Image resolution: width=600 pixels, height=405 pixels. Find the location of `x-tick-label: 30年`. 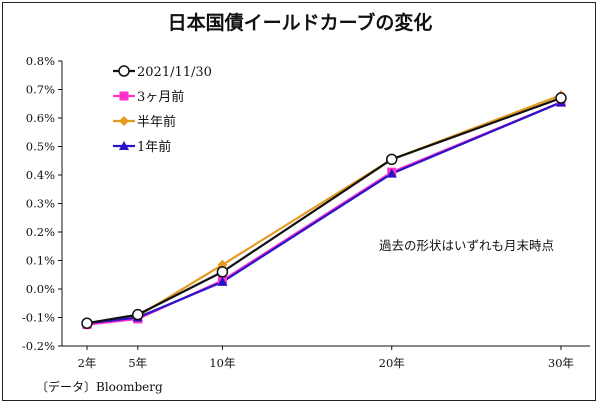

x-tick-label: 30年 is located at coordinates (561, 363).